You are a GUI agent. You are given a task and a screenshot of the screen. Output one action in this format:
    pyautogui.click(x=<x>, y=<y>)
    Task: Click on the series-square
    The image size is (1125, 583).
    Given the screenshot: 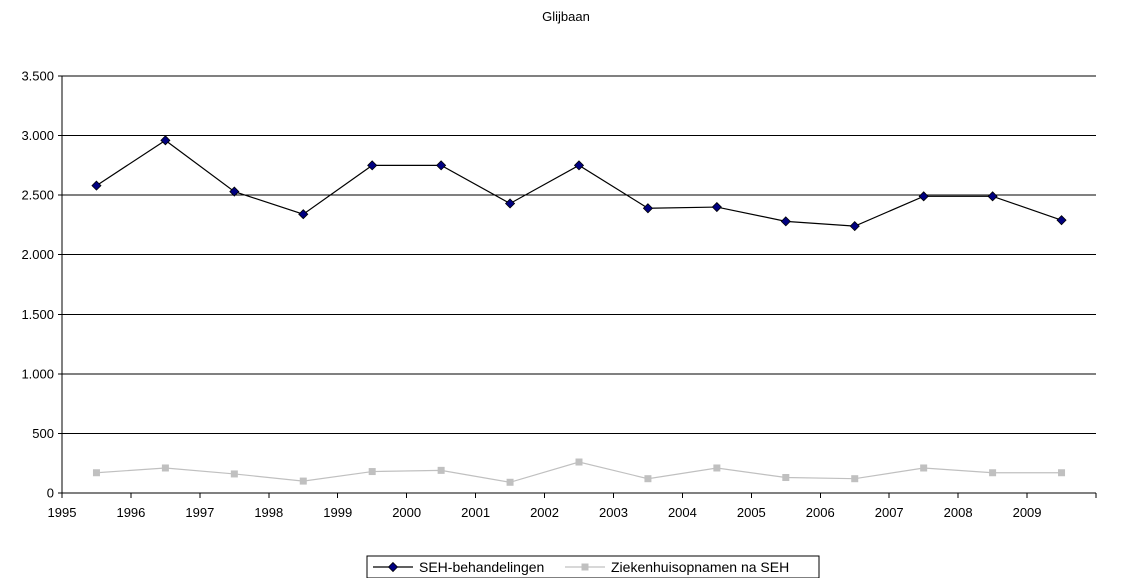 What is the action you would take?
    pyautogui.click(x=579, y=472)
    